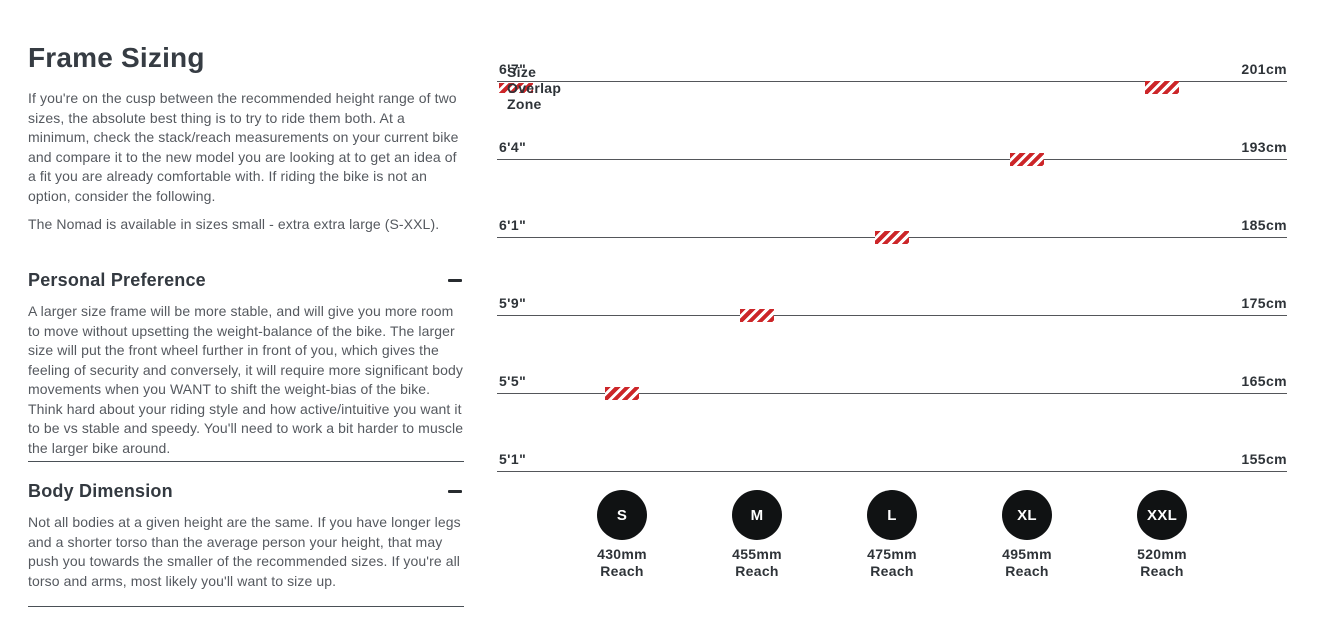 Image resolution: width=1344 pixels, height=621 pixels. I want to click on height-label-imperial: 6'7", so click(513, 69).